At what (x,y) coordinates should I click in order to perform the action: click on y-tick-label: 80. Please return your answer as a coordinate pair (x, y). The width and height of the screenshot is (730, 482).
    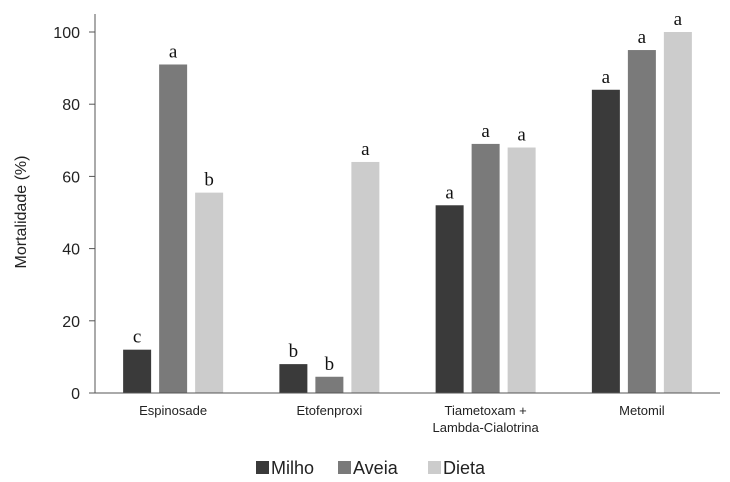
    Looking at the image, I should click on (71, 105).